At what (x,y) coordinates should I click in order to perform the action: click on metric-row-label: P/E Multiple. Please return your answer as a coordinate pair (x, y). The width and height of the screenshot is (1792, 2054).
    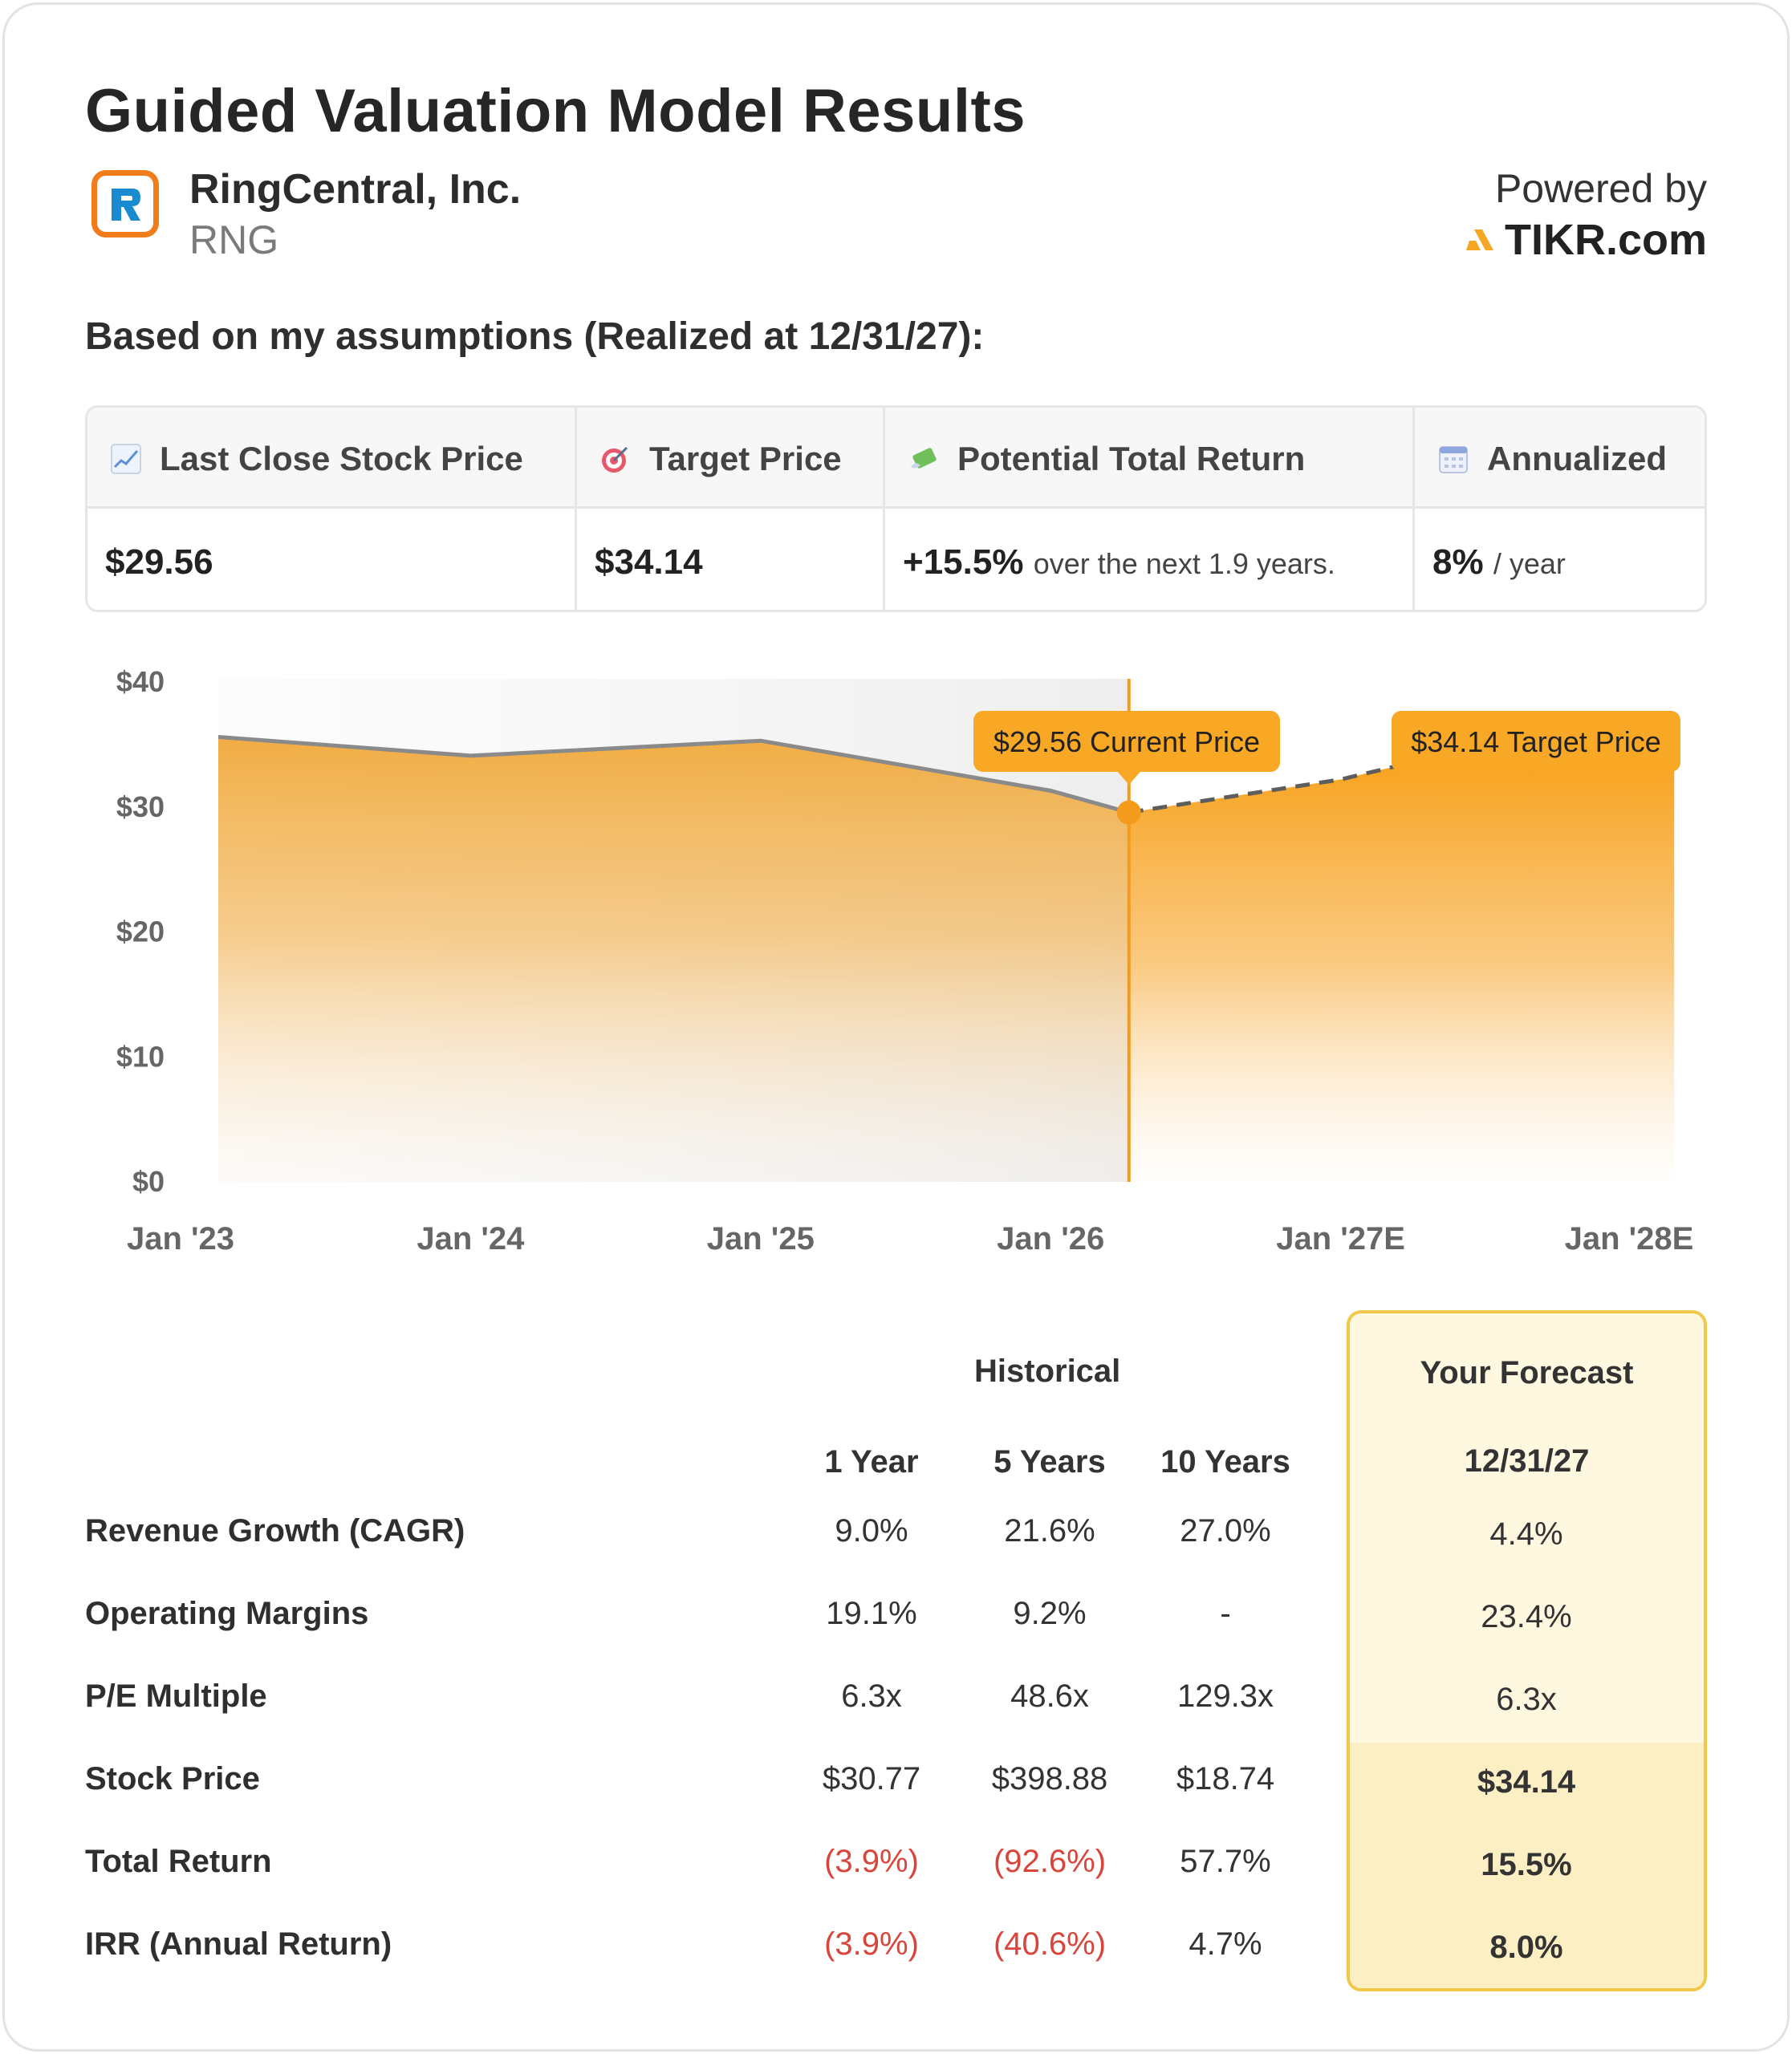
    Looking at the image, I should click on (176, 1697).